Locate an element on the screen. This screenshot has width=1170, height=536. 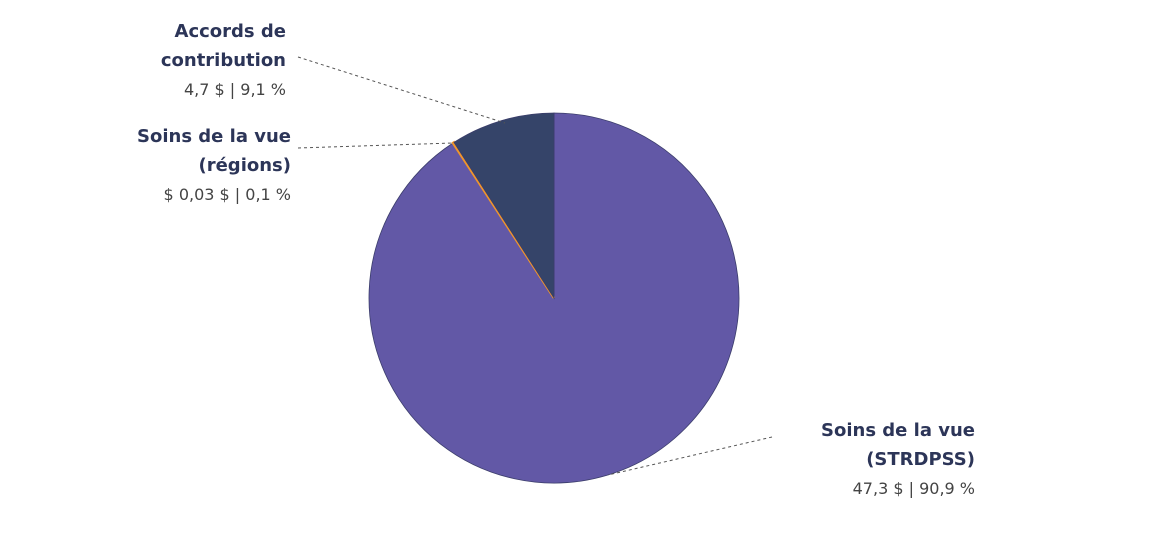
slice-value-label: 47,3 $ | 90,9 % is located at coordinates (913, 488).